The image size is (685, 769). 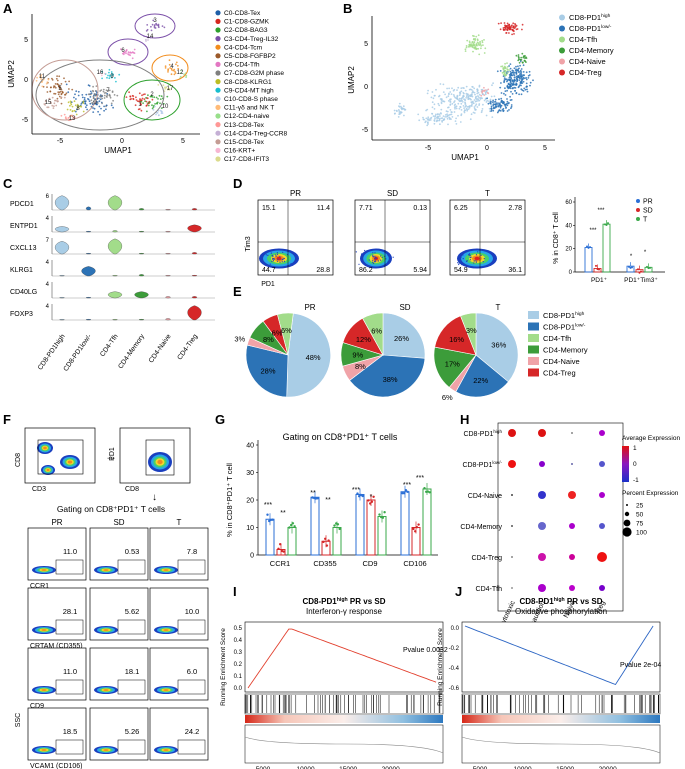 What do you see at coordinates (606, 248) in the screenshot?
I see `bar` at bounding box center [606, 248].